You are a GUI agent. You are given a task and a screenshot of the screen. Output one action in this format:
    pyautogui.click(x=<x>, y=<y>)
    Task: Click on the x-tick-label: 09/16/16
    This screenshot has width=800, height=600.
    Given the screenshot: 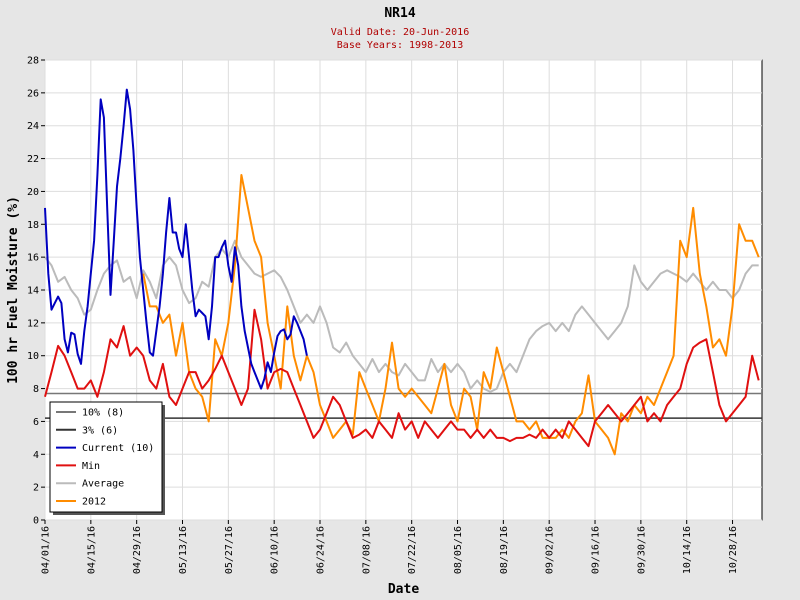 What is the action you would take?
    pyautogui.click(x=596, y=550)
    